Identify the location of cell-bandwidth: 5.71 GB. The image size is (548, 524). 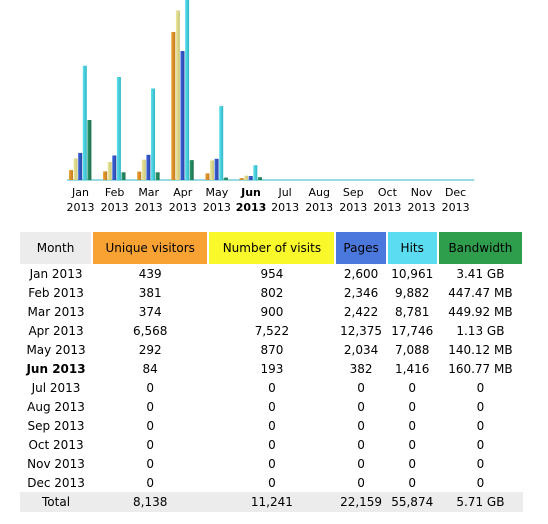
(480, 502).